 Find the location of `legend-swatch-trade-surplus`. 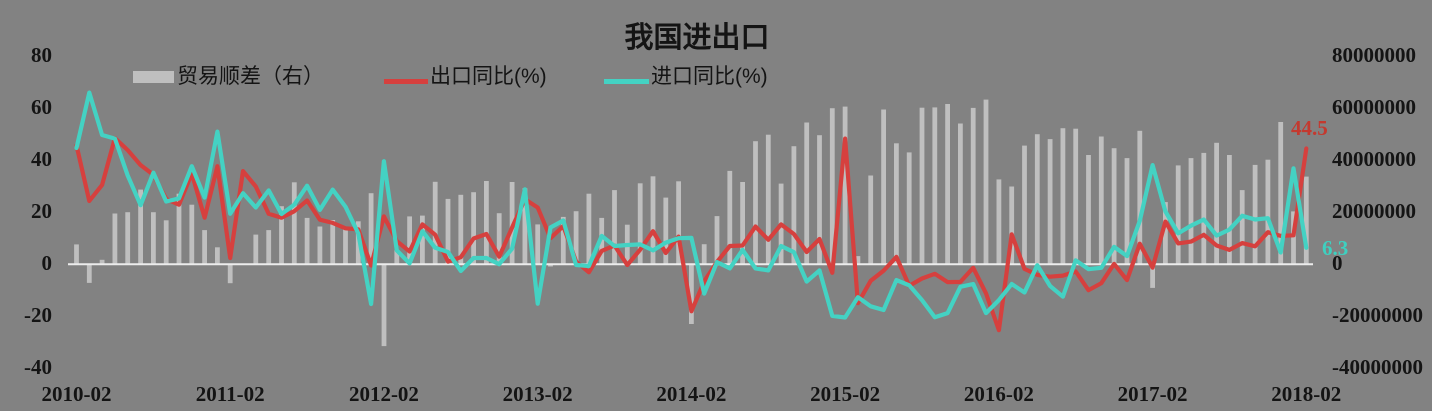

legend-swatch-trade-surplus is located at coordinates (153, 77).